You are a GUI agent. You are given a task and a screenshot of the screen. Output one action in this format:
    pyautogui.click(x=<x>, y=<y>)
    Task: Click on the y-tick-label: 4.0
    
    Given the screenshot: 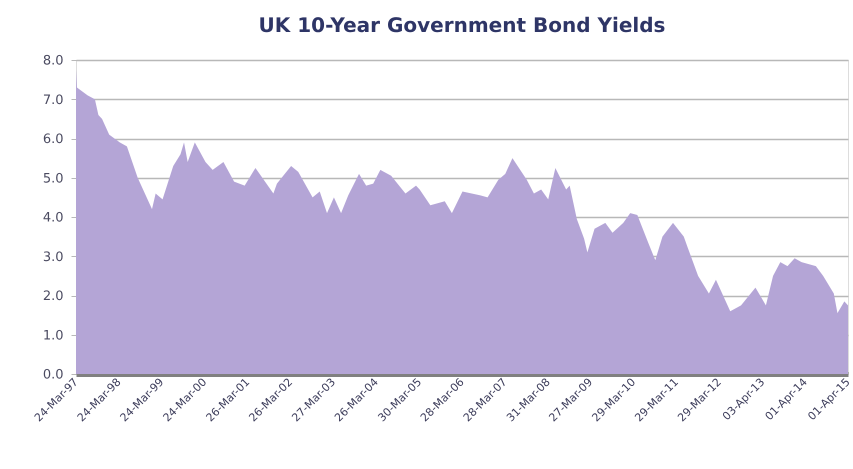 What is the action you would take?
    pyautogui.click(x=53, y=218)
    